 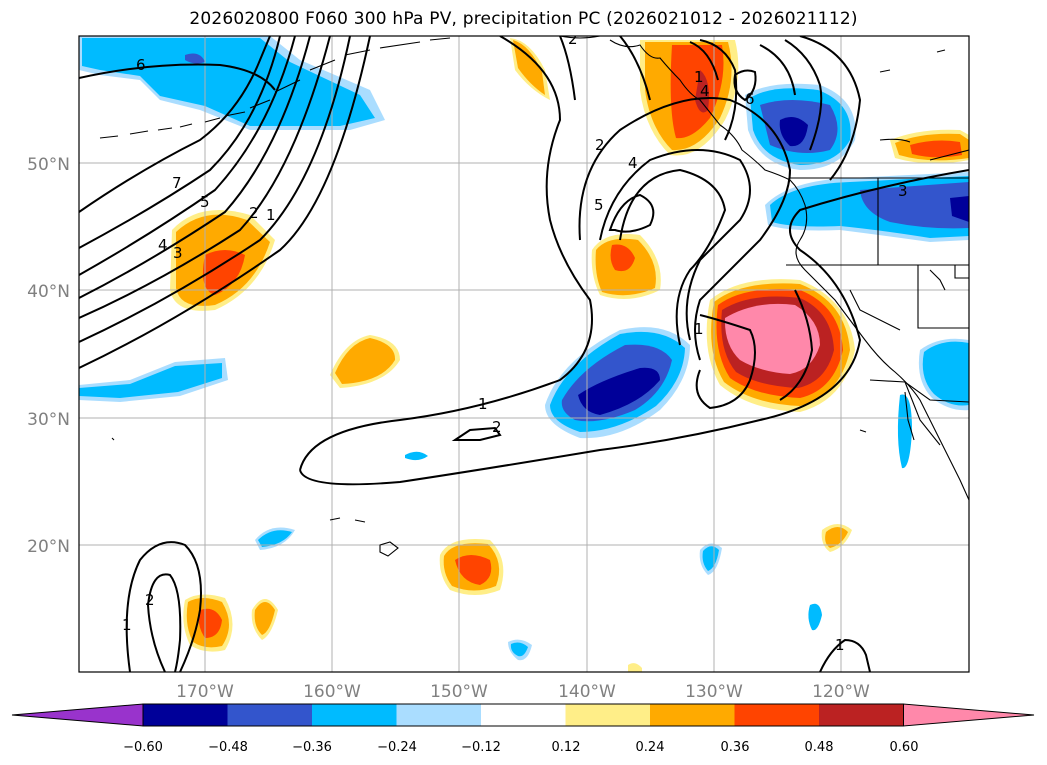 What do you see at coordinates (969, 715) in the screenshot?
I see `colorbar-extend-high` at bounding box center [969, 715].